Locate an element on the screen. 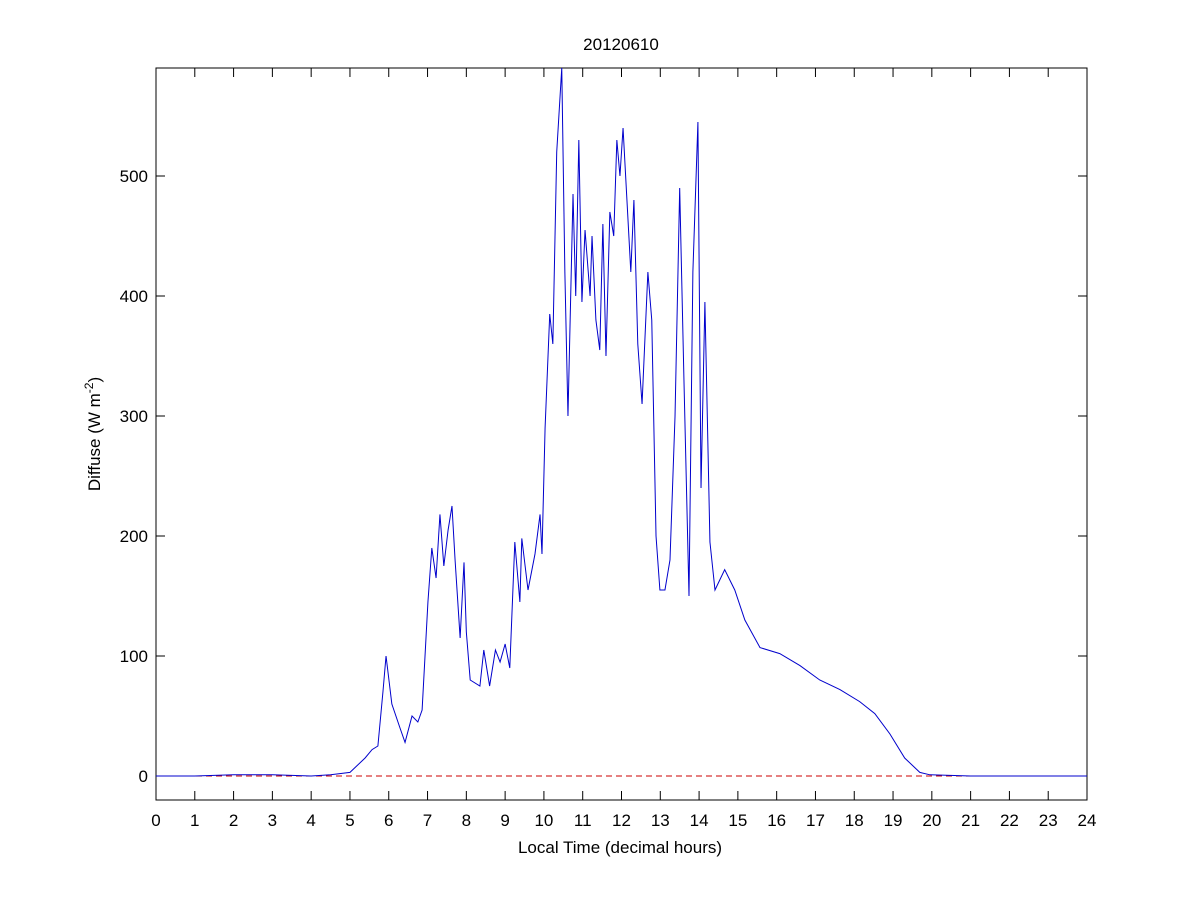 This screenshot has height=900, width=1201. y-label-text: Diffuse (W m is located at coordinates (94, 442).